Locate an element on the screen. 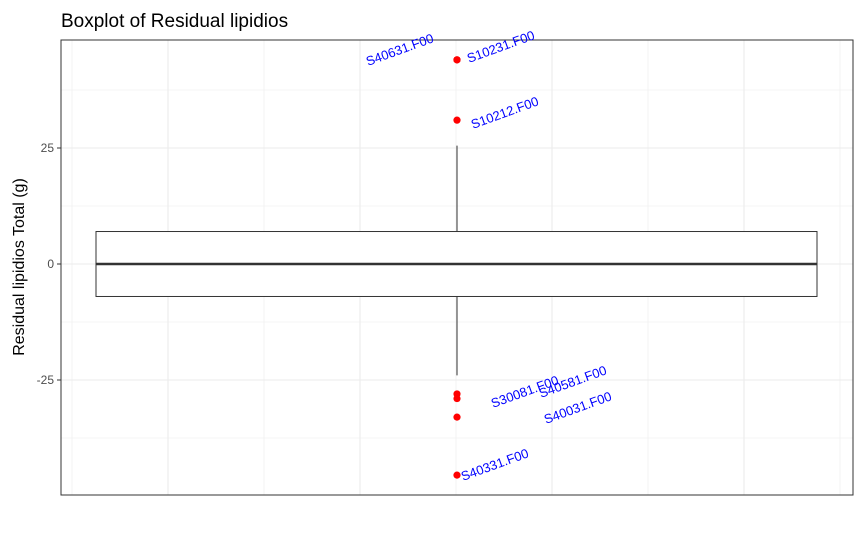 The height and width of the screenshot is (533, 863). outlier-label: S40331.F00 is located at coordinates (495, 464).